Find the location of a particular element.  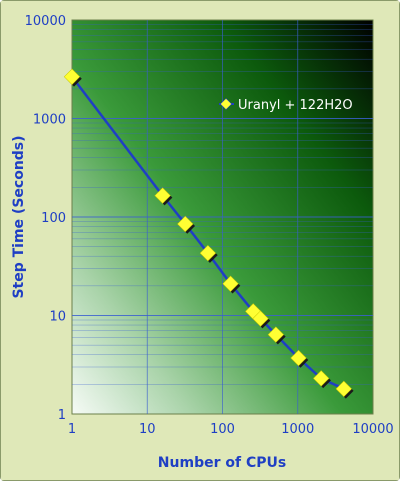

legend: Uranyl + 122H2O is located at coordinates (286, 105).